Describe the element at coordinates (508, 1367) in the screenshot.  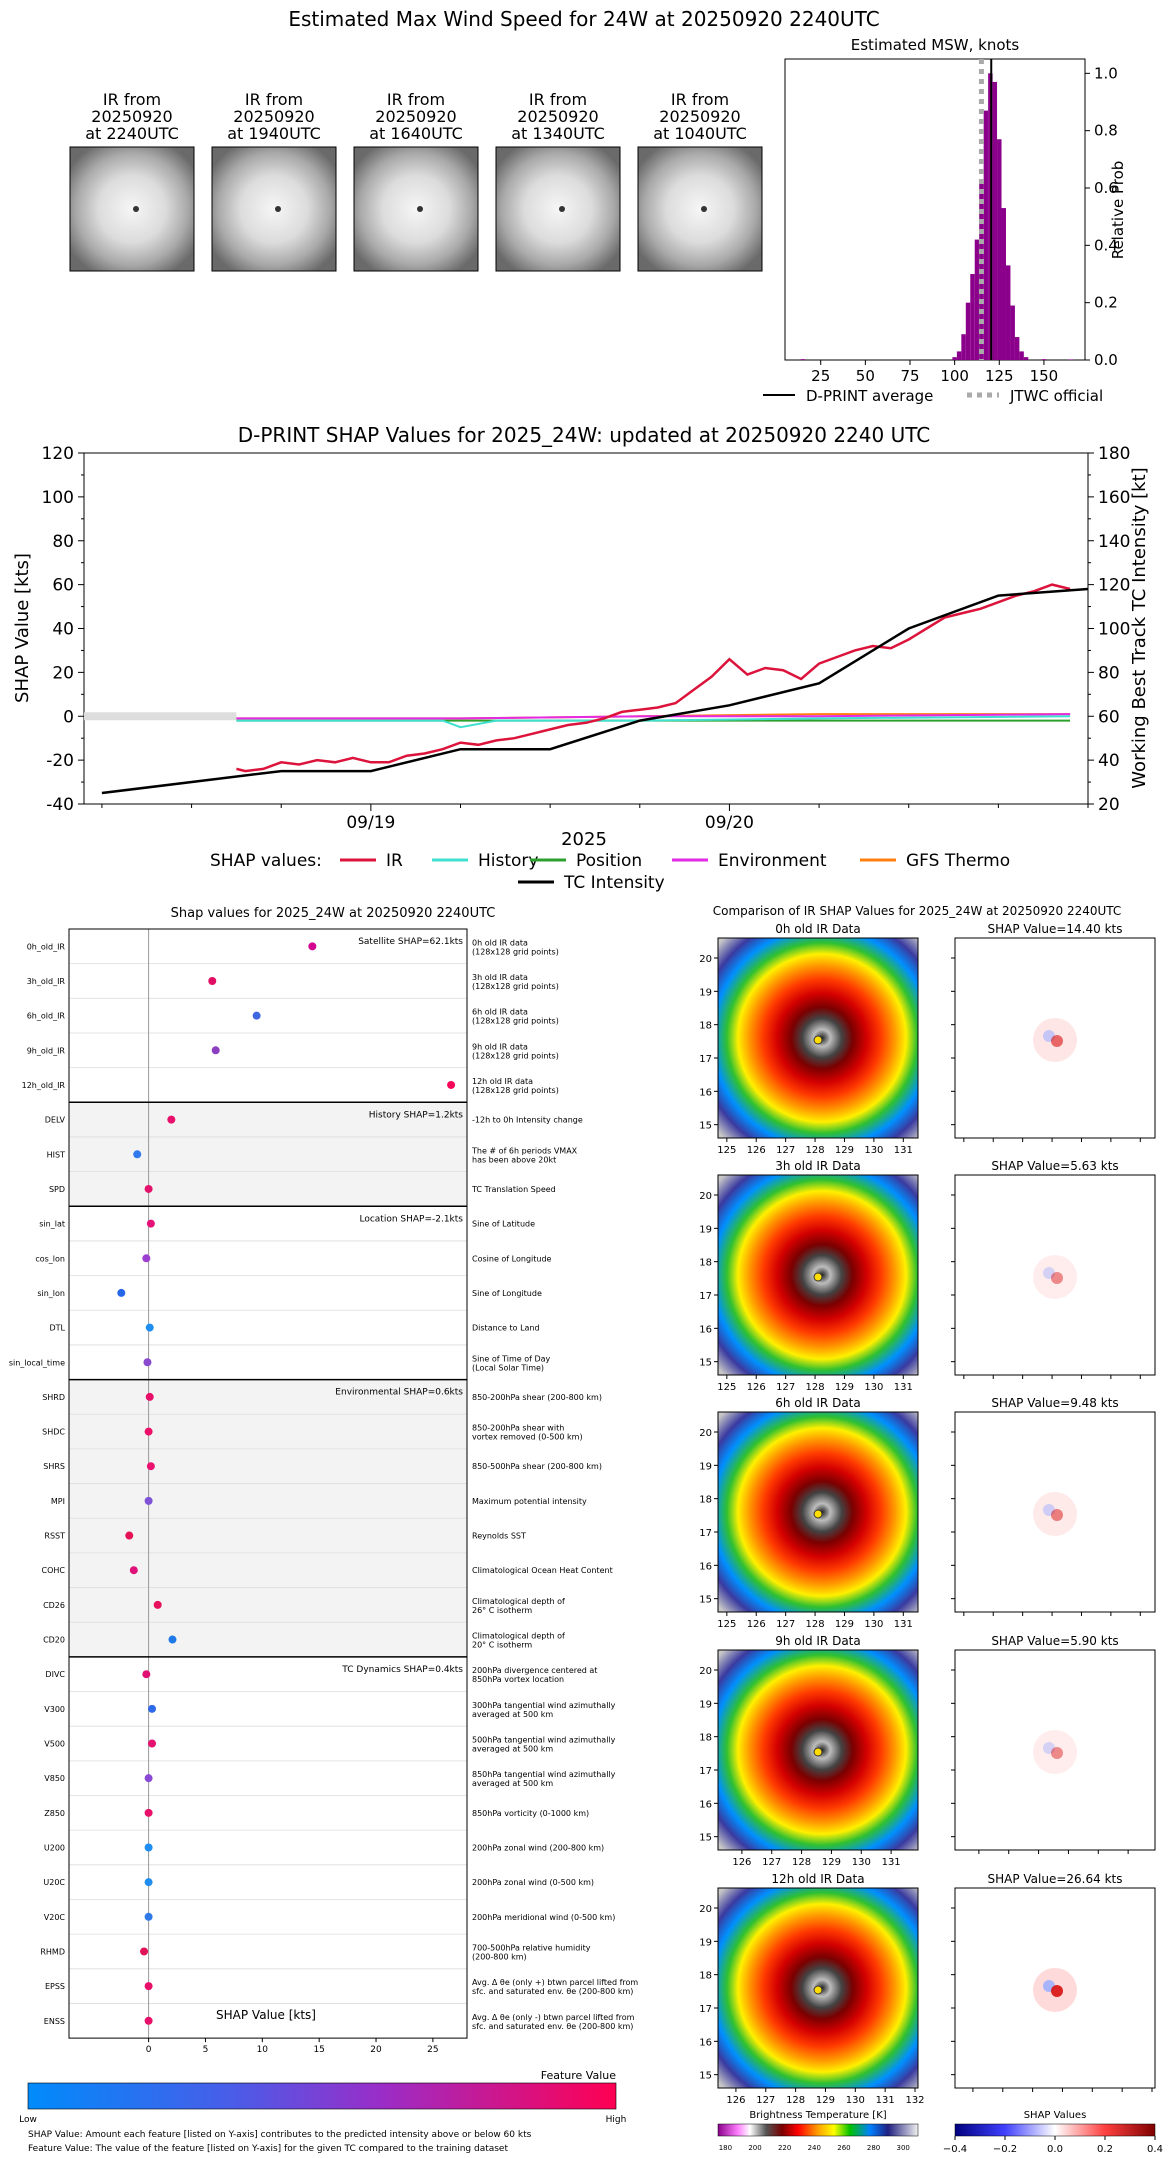
I see `feature-description: (Local Solar Time)` at that location.